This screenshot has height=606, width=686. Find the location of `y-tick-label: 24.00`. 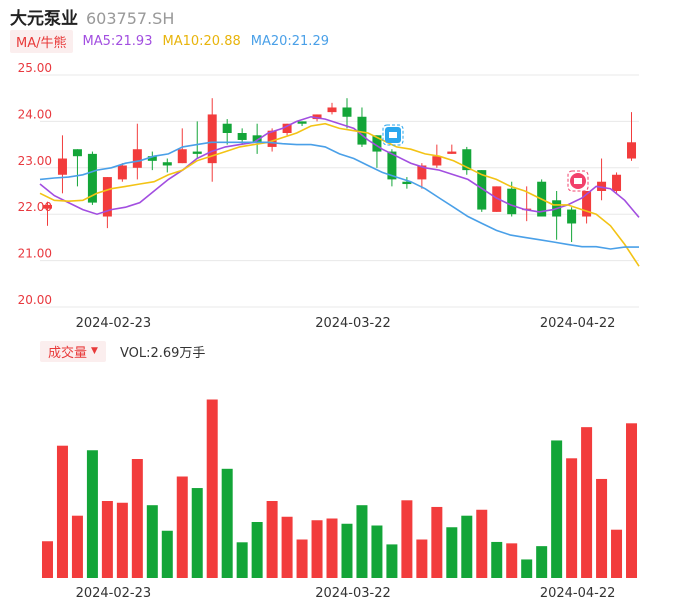

y-tick-label: 24.00 is located at coordinates (35, 114).